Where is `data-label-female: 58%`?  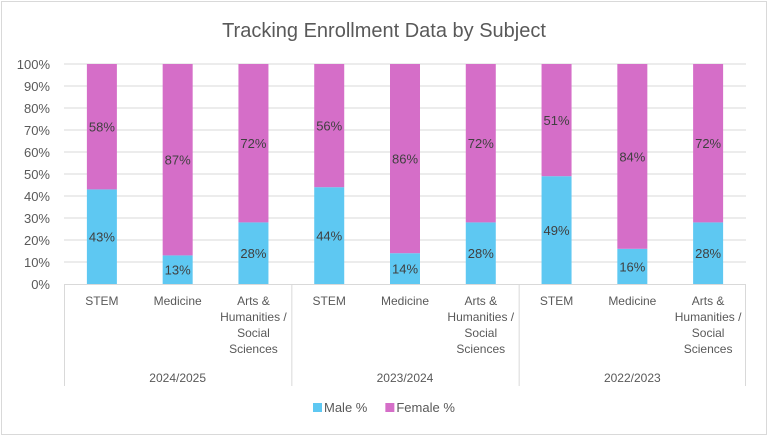
data-label-female: 58% is located at coordinates (102, 127).